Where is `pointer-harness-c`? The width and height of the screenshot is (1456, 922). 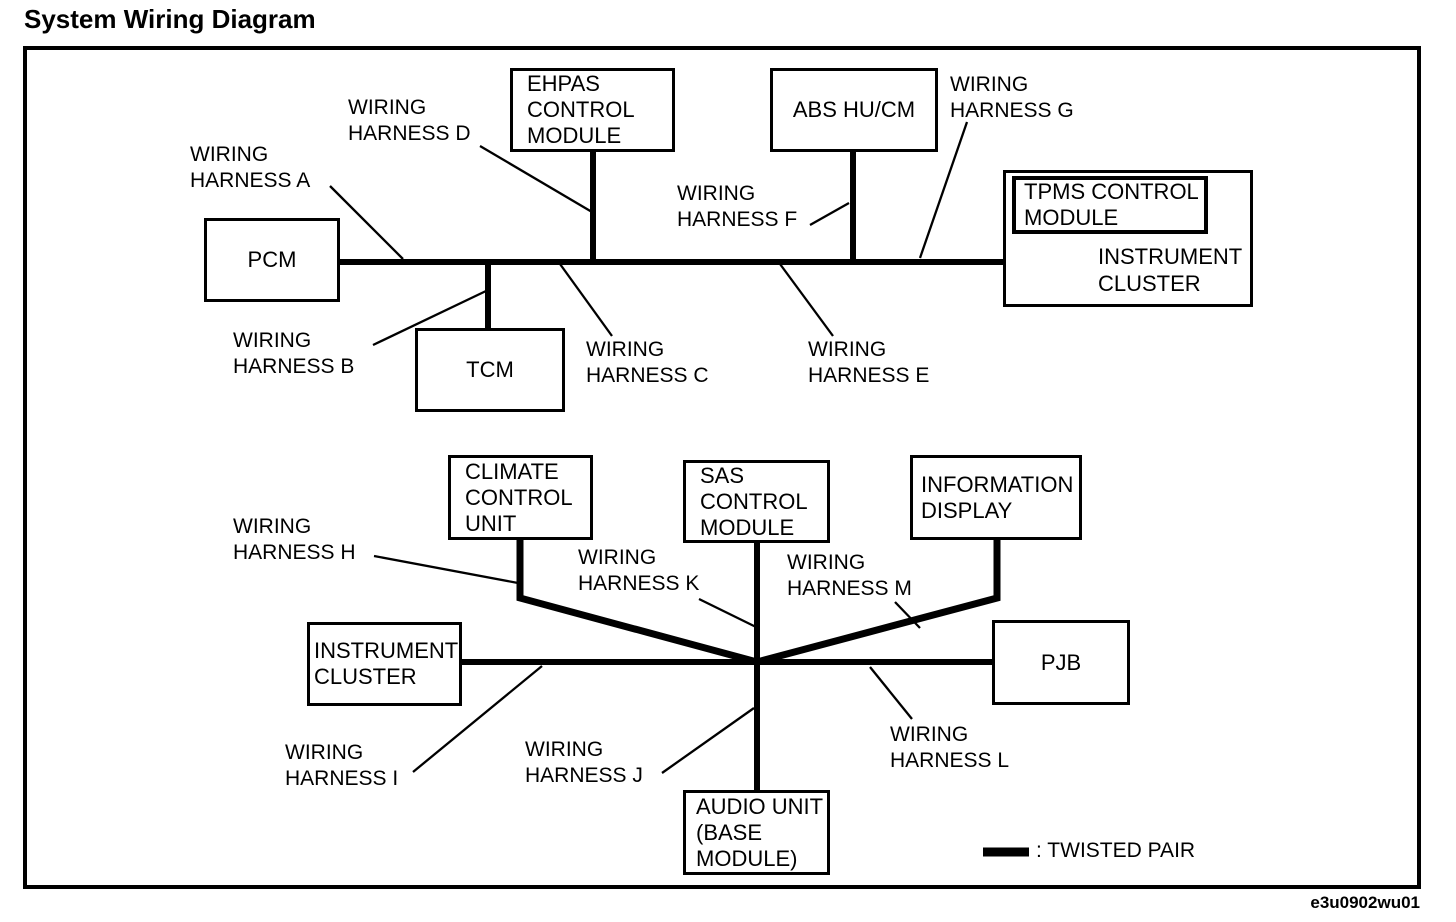
pointer-harness-c is located at coordinates (586, 300).